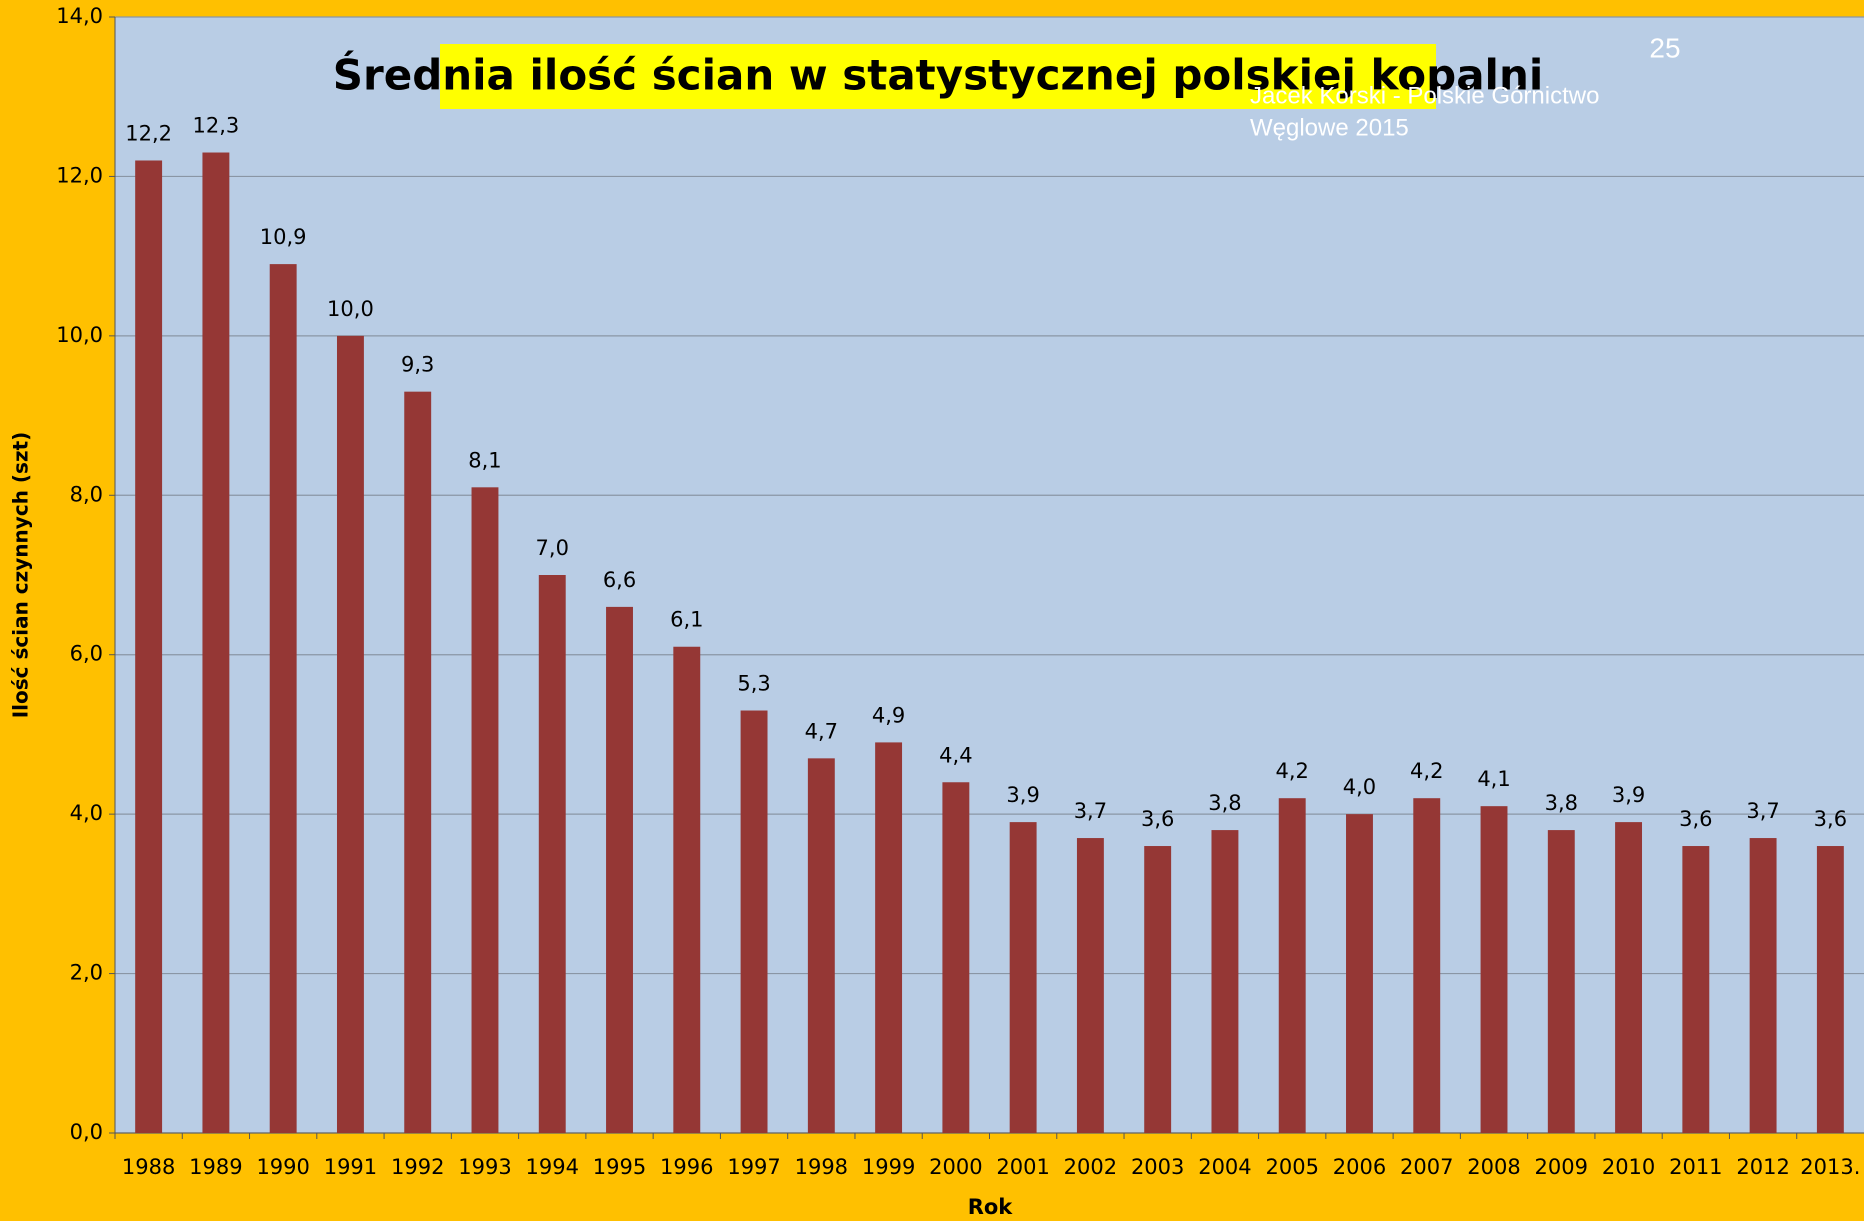  Describe the element at coordinates (215, 1167) in the screenshot. I see `x-tick-label: 1989` at that location.